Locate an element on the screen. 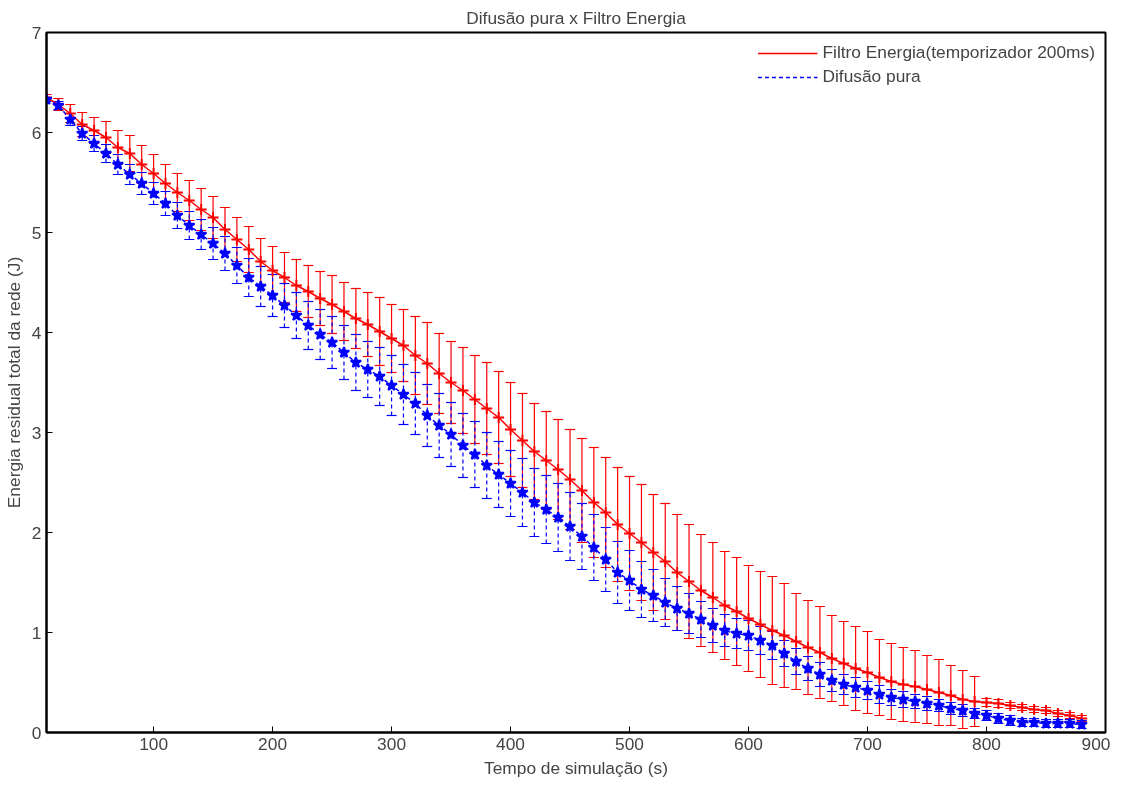  y-tick-label: 6 is located at coordinates (36, 132).